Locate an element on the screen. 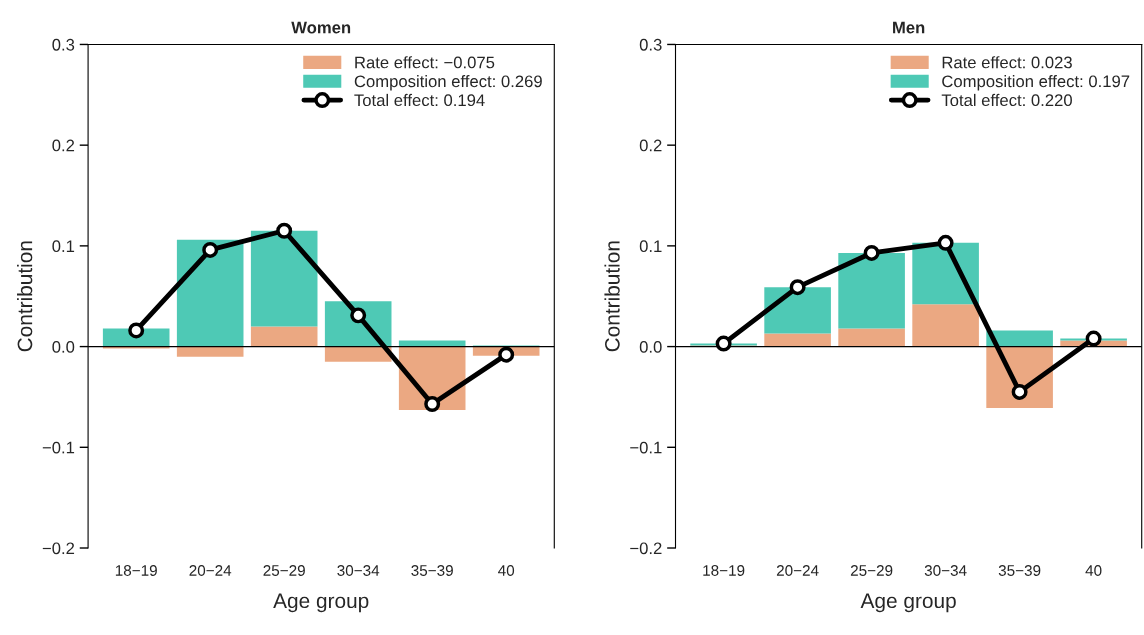 The height and width of the screenshot is (635, 1144). legend-label: Rate effect: 0.023 is located at coordinates (1007, 62).